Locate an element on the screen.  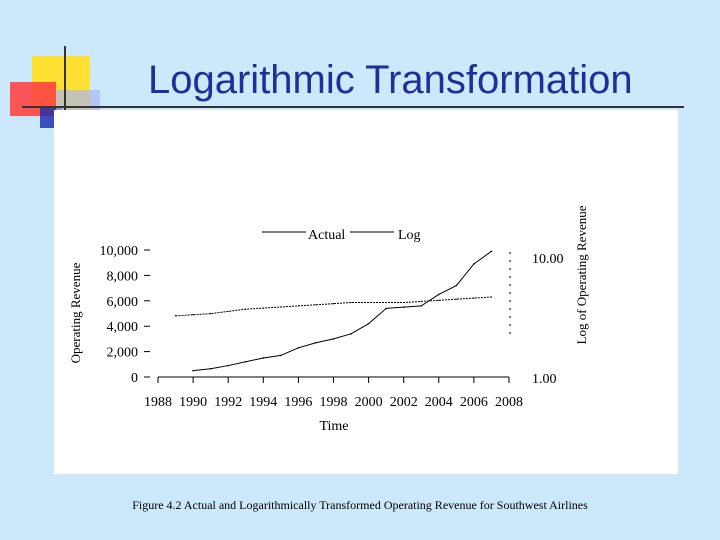
x-tick-label: 1996 is located at coordinates (298, 402).